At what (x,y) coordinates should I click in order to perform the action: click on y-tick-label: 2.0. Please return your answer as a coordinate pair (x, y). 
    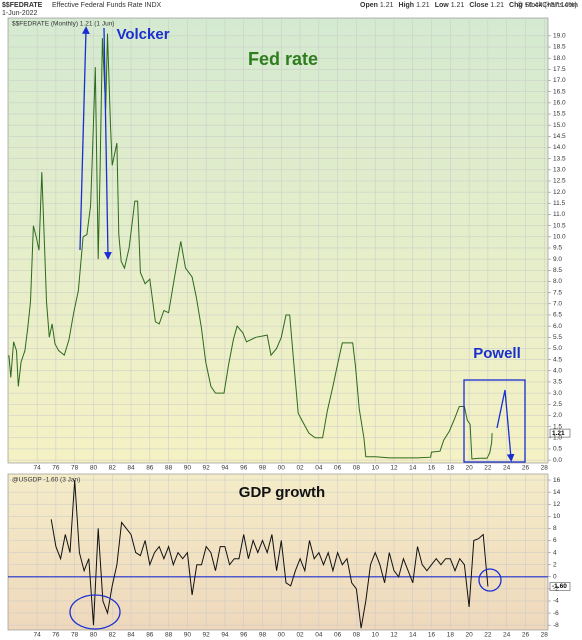
    Looking at the image, I should click on (557, 415).